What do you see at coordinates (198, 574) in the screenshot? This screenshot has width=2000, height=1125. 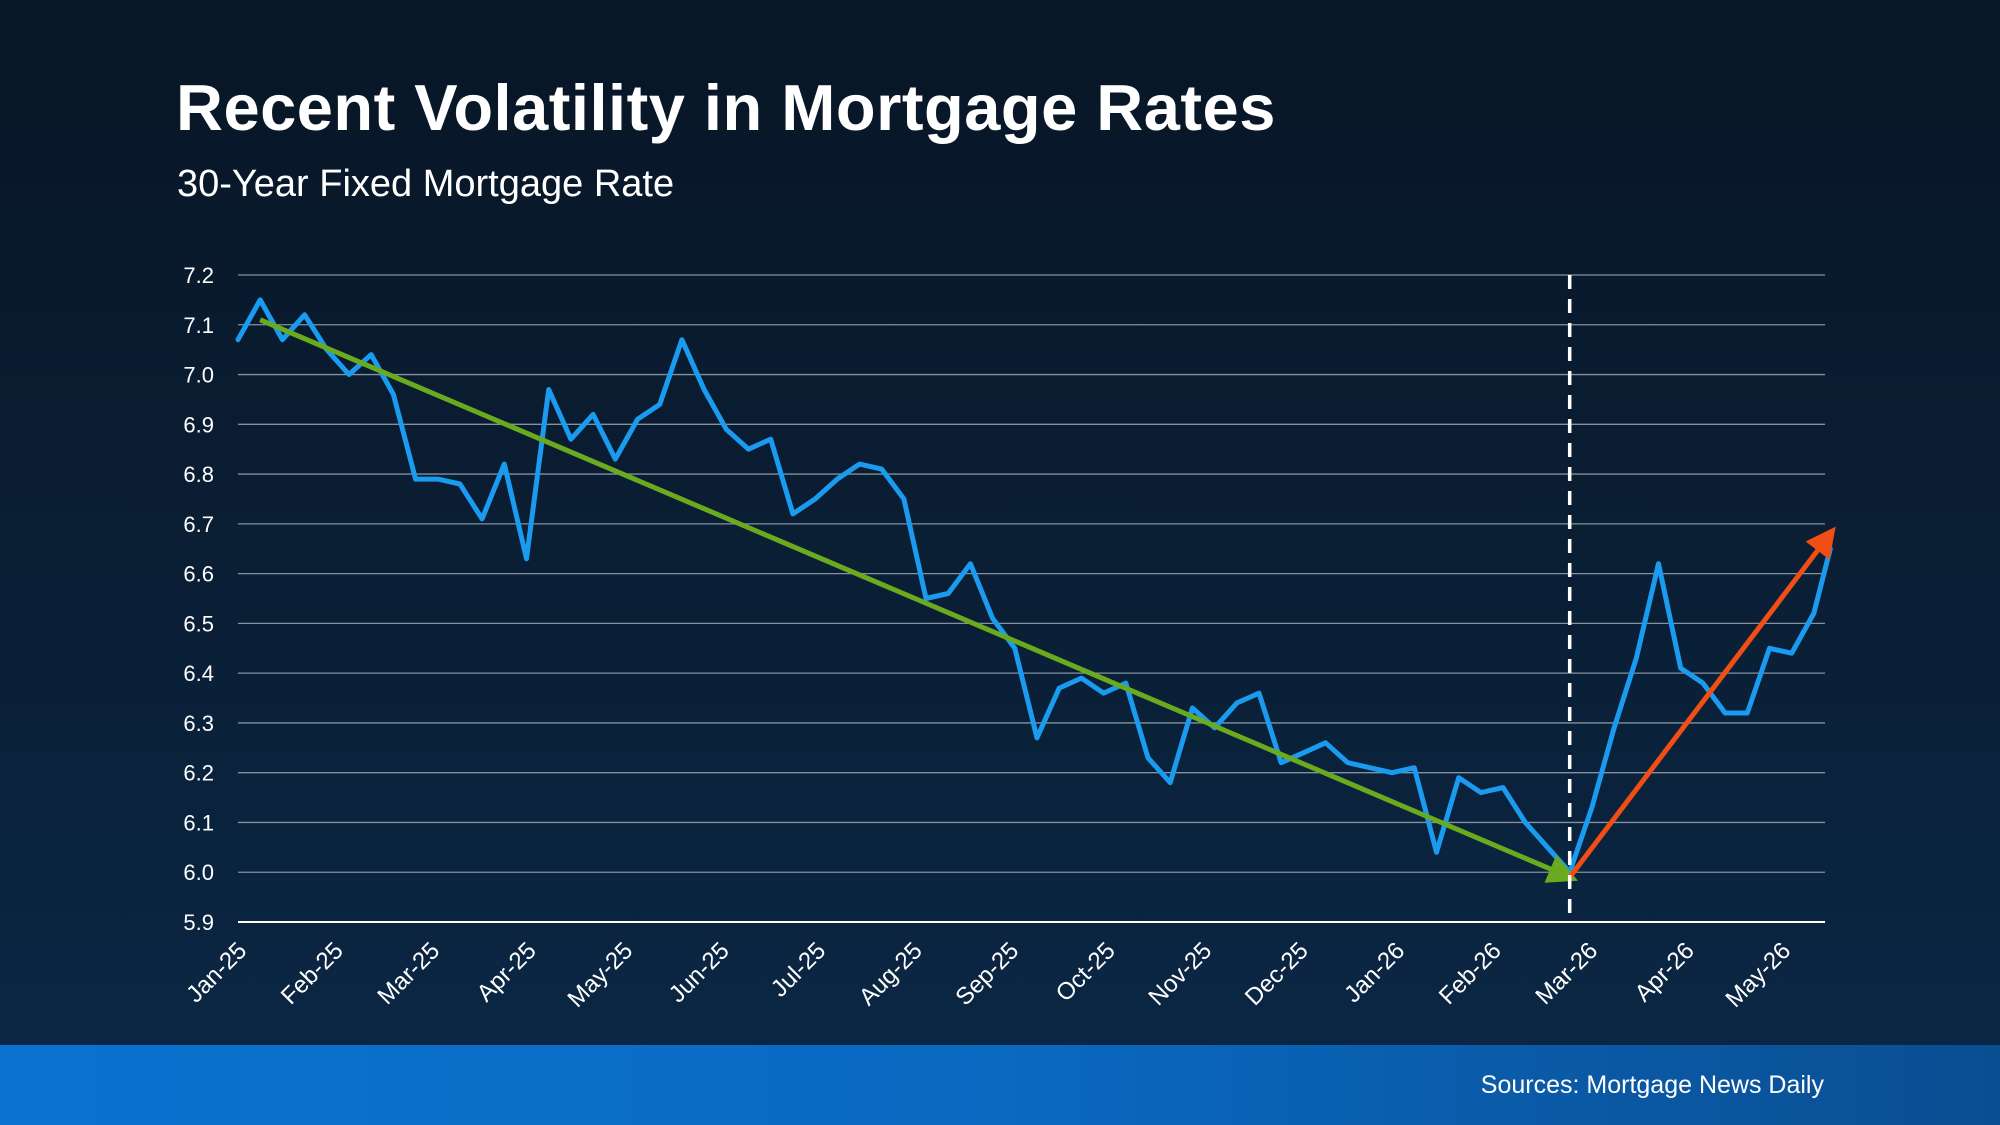 I see `y-tick-label: 6.6` at bounding box center [198, 574].